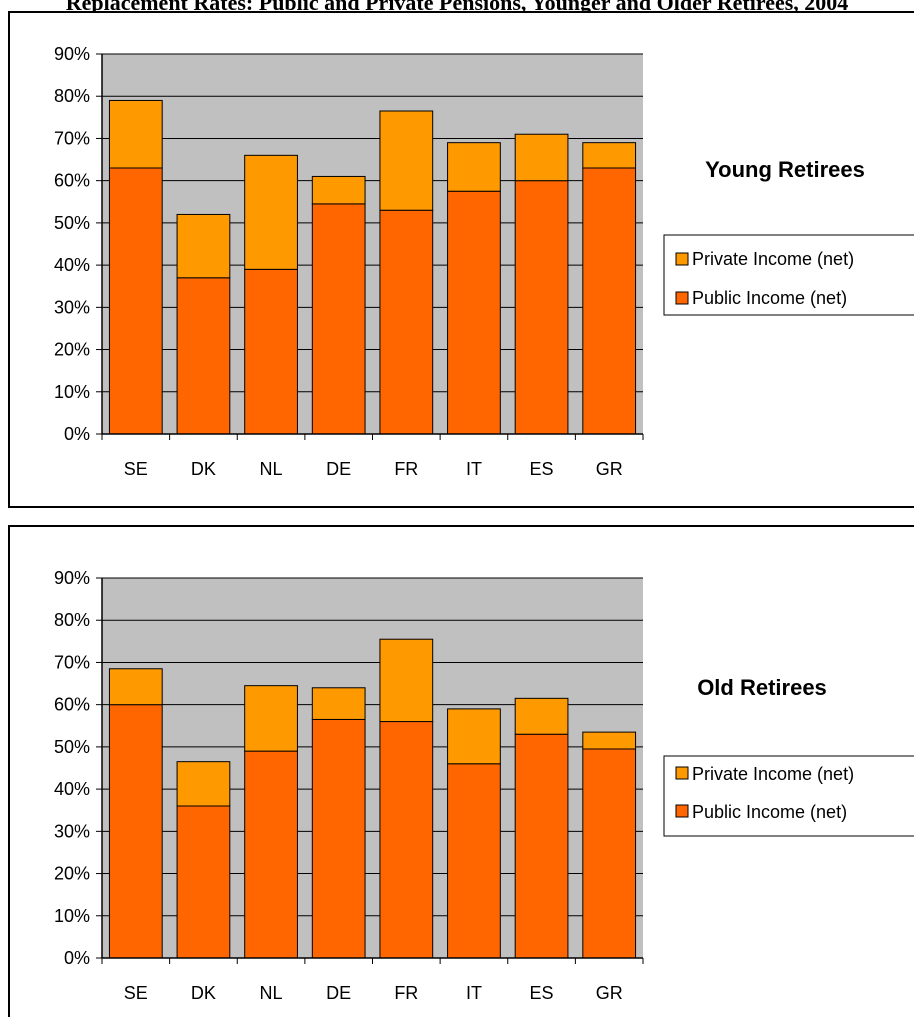 This screenshot has width=914, height=1017. I want to click on chart-title: Young Retirees, so click(785, 169).